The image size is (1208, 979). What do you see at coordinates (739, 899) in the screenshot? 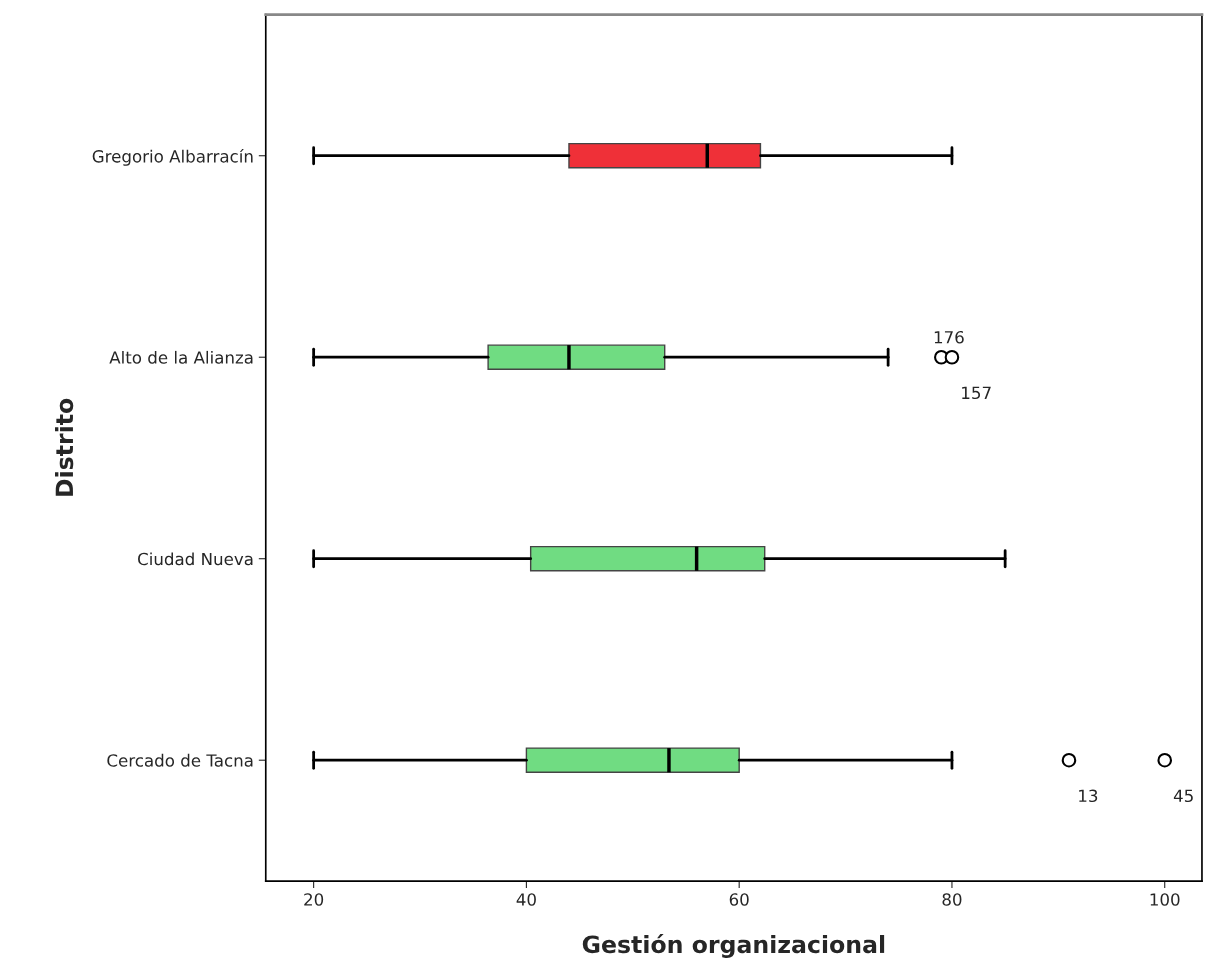
I see `x-tick-label: 60` at bounding box center [739, 899].